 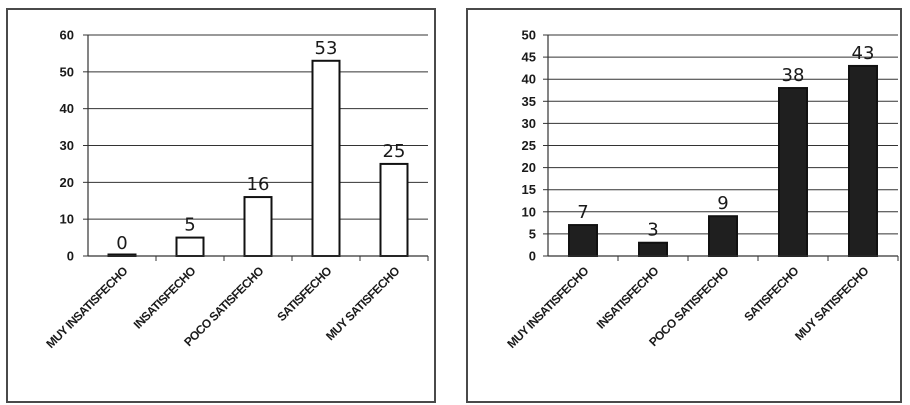 I want to click on x-category-label: POCO SATISFECHO, so click(x=688, y=306).